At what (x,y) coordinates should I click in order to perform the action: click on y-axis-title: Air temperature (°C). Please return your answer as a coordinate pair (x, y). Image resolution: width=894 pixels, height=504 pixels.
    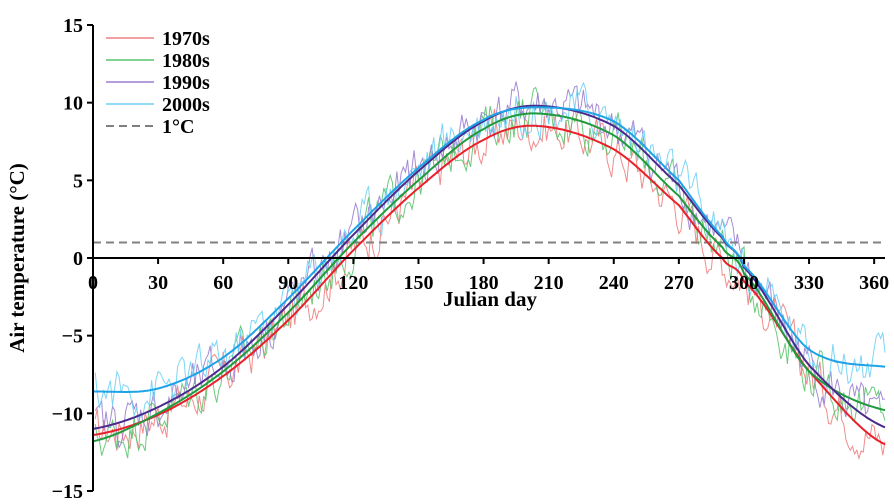
    Looking at the image, I should click on (17, 258).